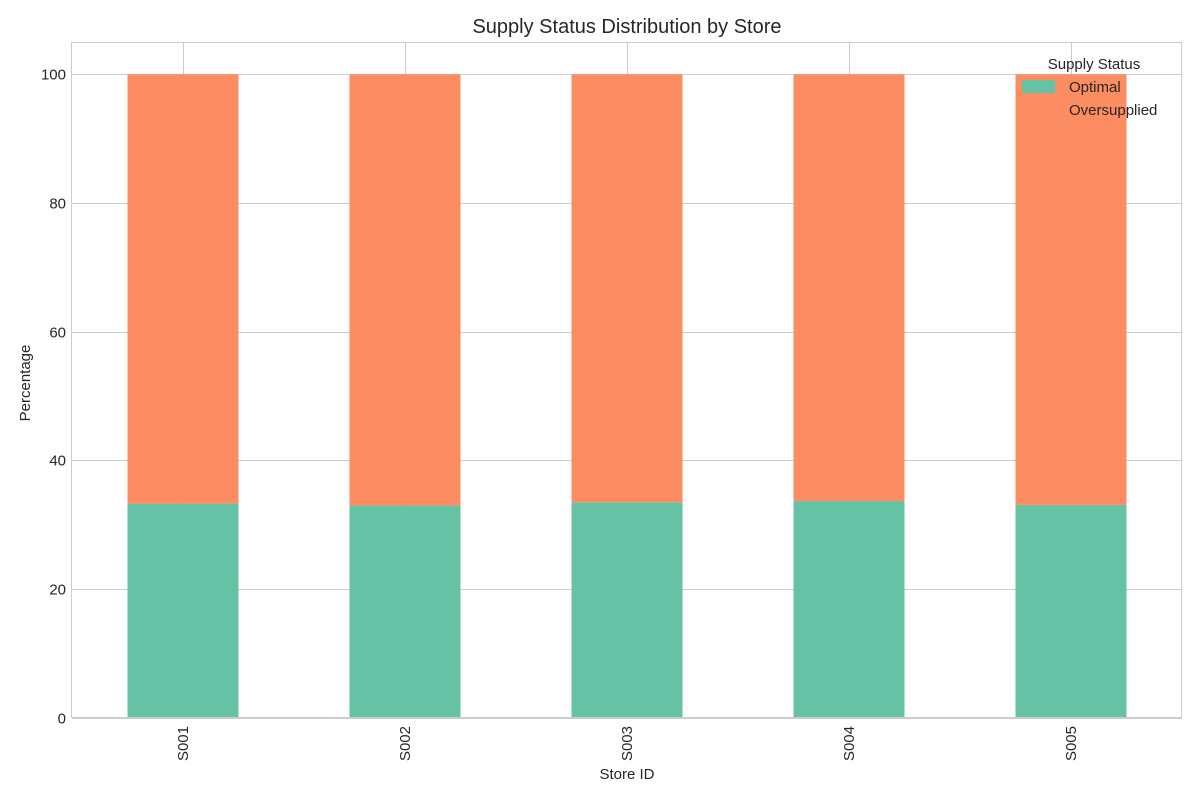 This screenshot has height=800, width=1200. I want to click on y-tick-label: 0, so click(62, 719).